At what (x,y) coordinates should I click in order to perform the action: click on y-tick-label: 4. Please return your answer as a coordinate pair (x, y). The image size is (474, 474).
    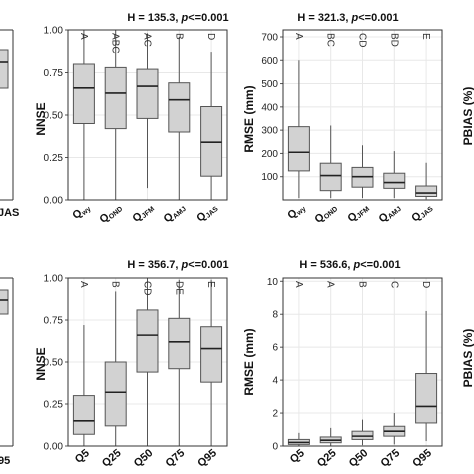
    Looking at the image, I should click on (275, 381).